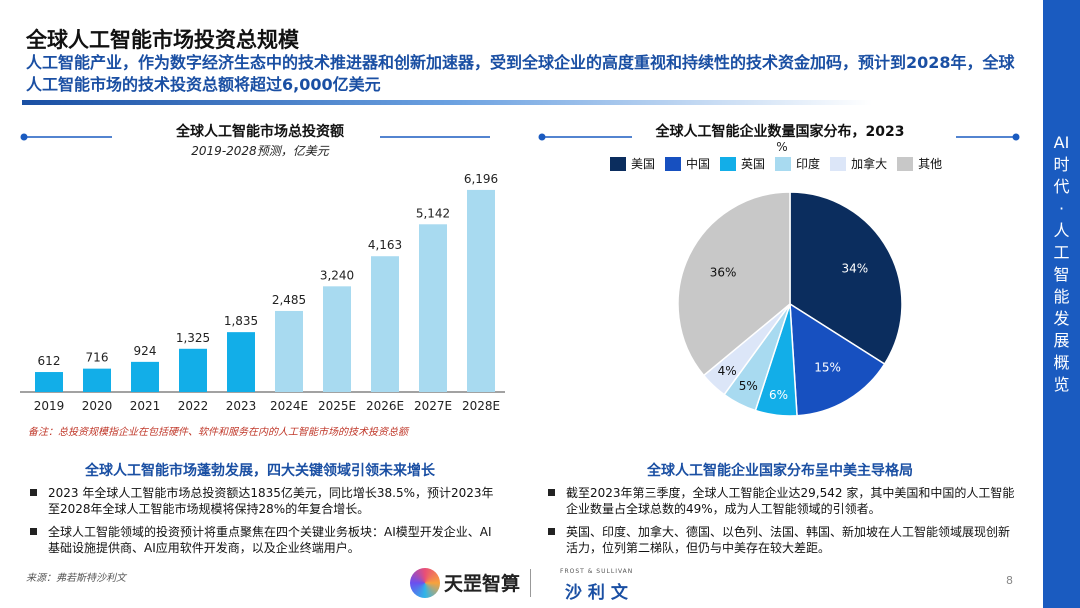  I want to click on page-title: 全球人工智能市场投资总规模, so click(162, 40).